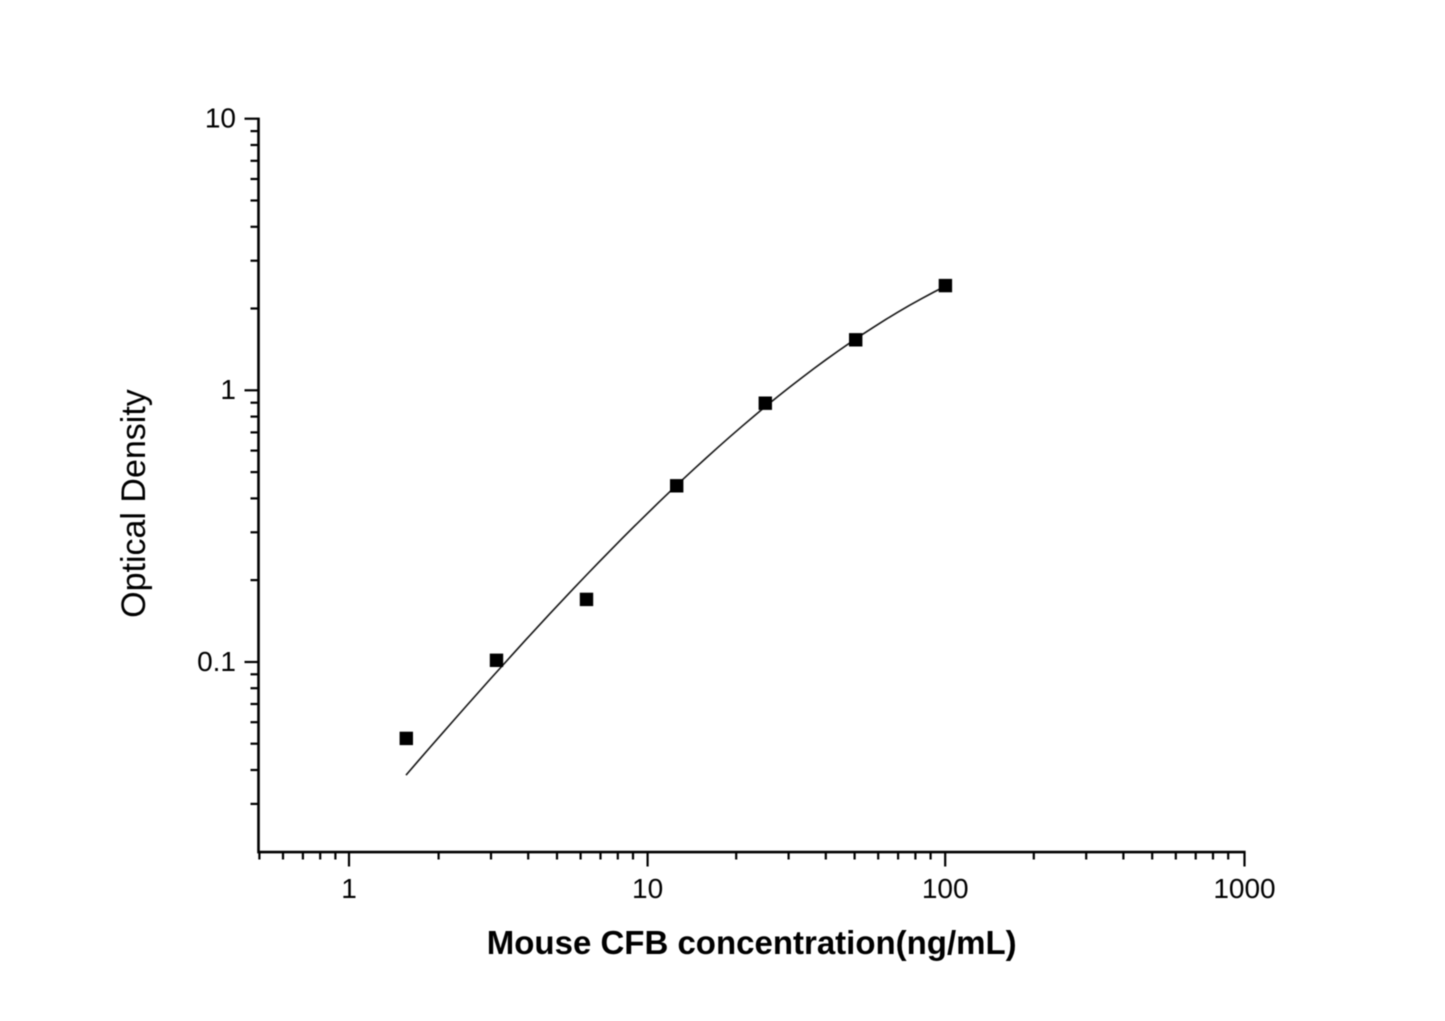  Describe the element at coordinates (216, 661) in the screenshot. I see `svg-text: 0.1` at that location.